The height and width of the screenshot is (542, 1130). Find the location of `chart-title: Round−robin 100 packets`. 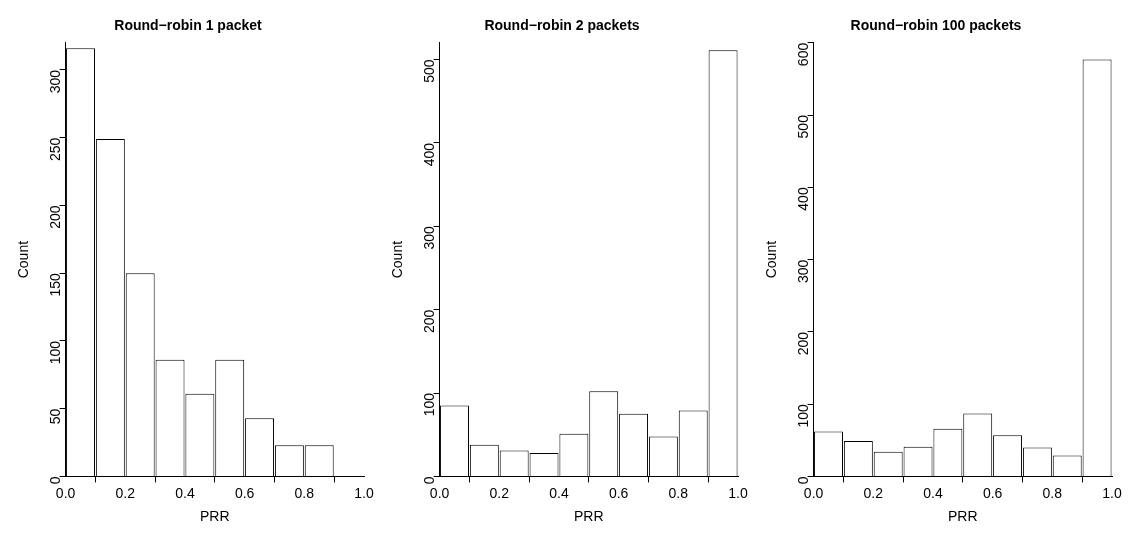

chart-title: Round−robin 100 packets is located at coordinates (936, 25).